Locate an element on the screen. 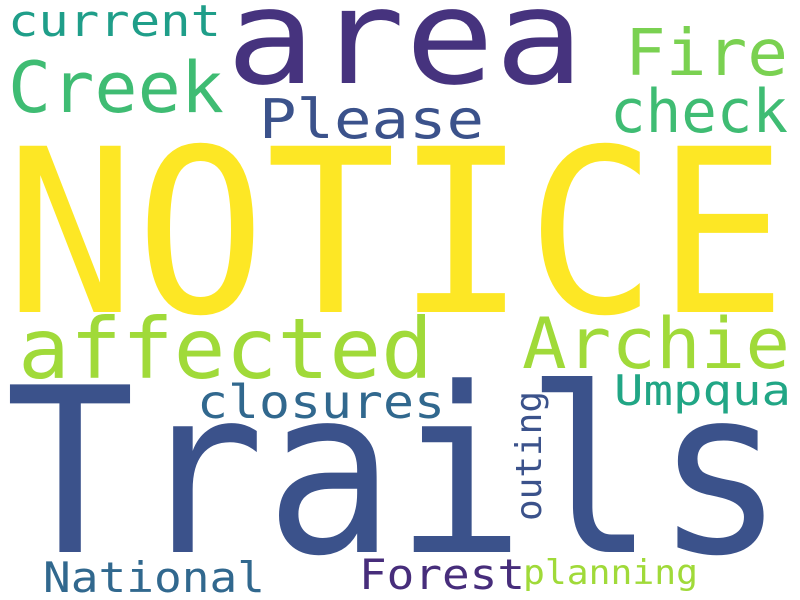  word-check: check is located at coordinates (699, 112).